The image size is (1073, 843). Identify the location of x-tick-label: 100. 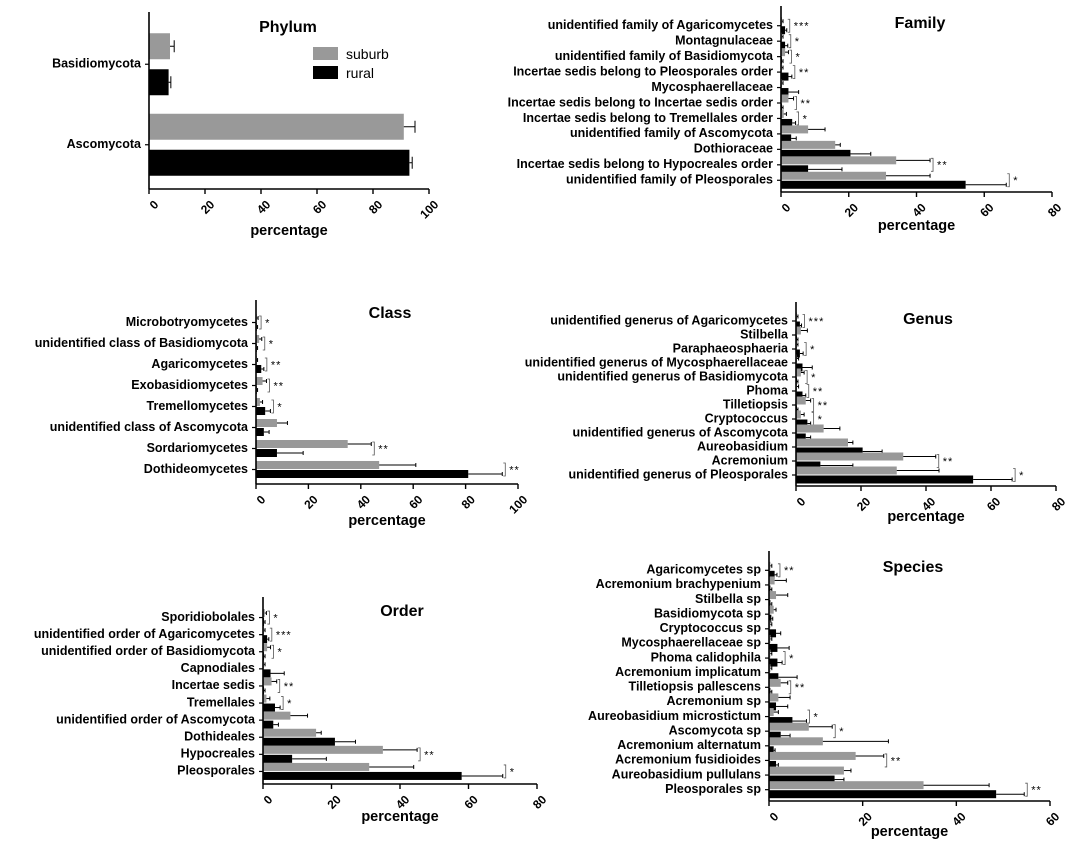
(518, 504).